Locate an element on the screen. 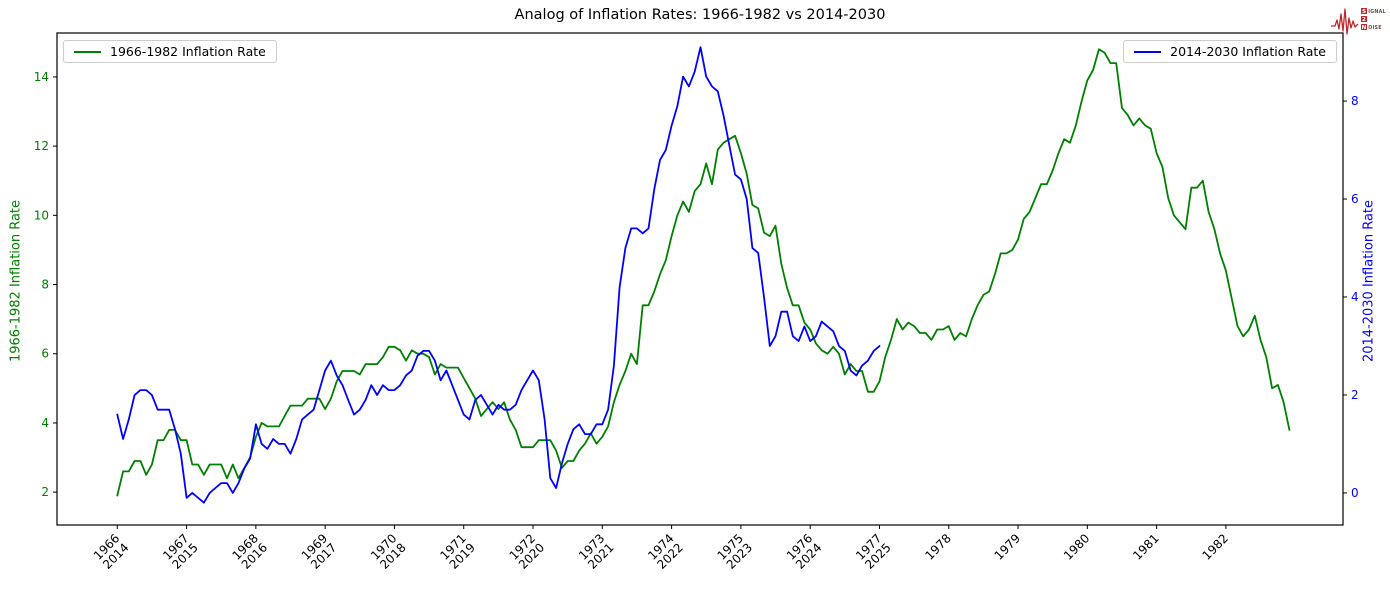  brand-letter-n: N is located at coordinates (1364, 28).